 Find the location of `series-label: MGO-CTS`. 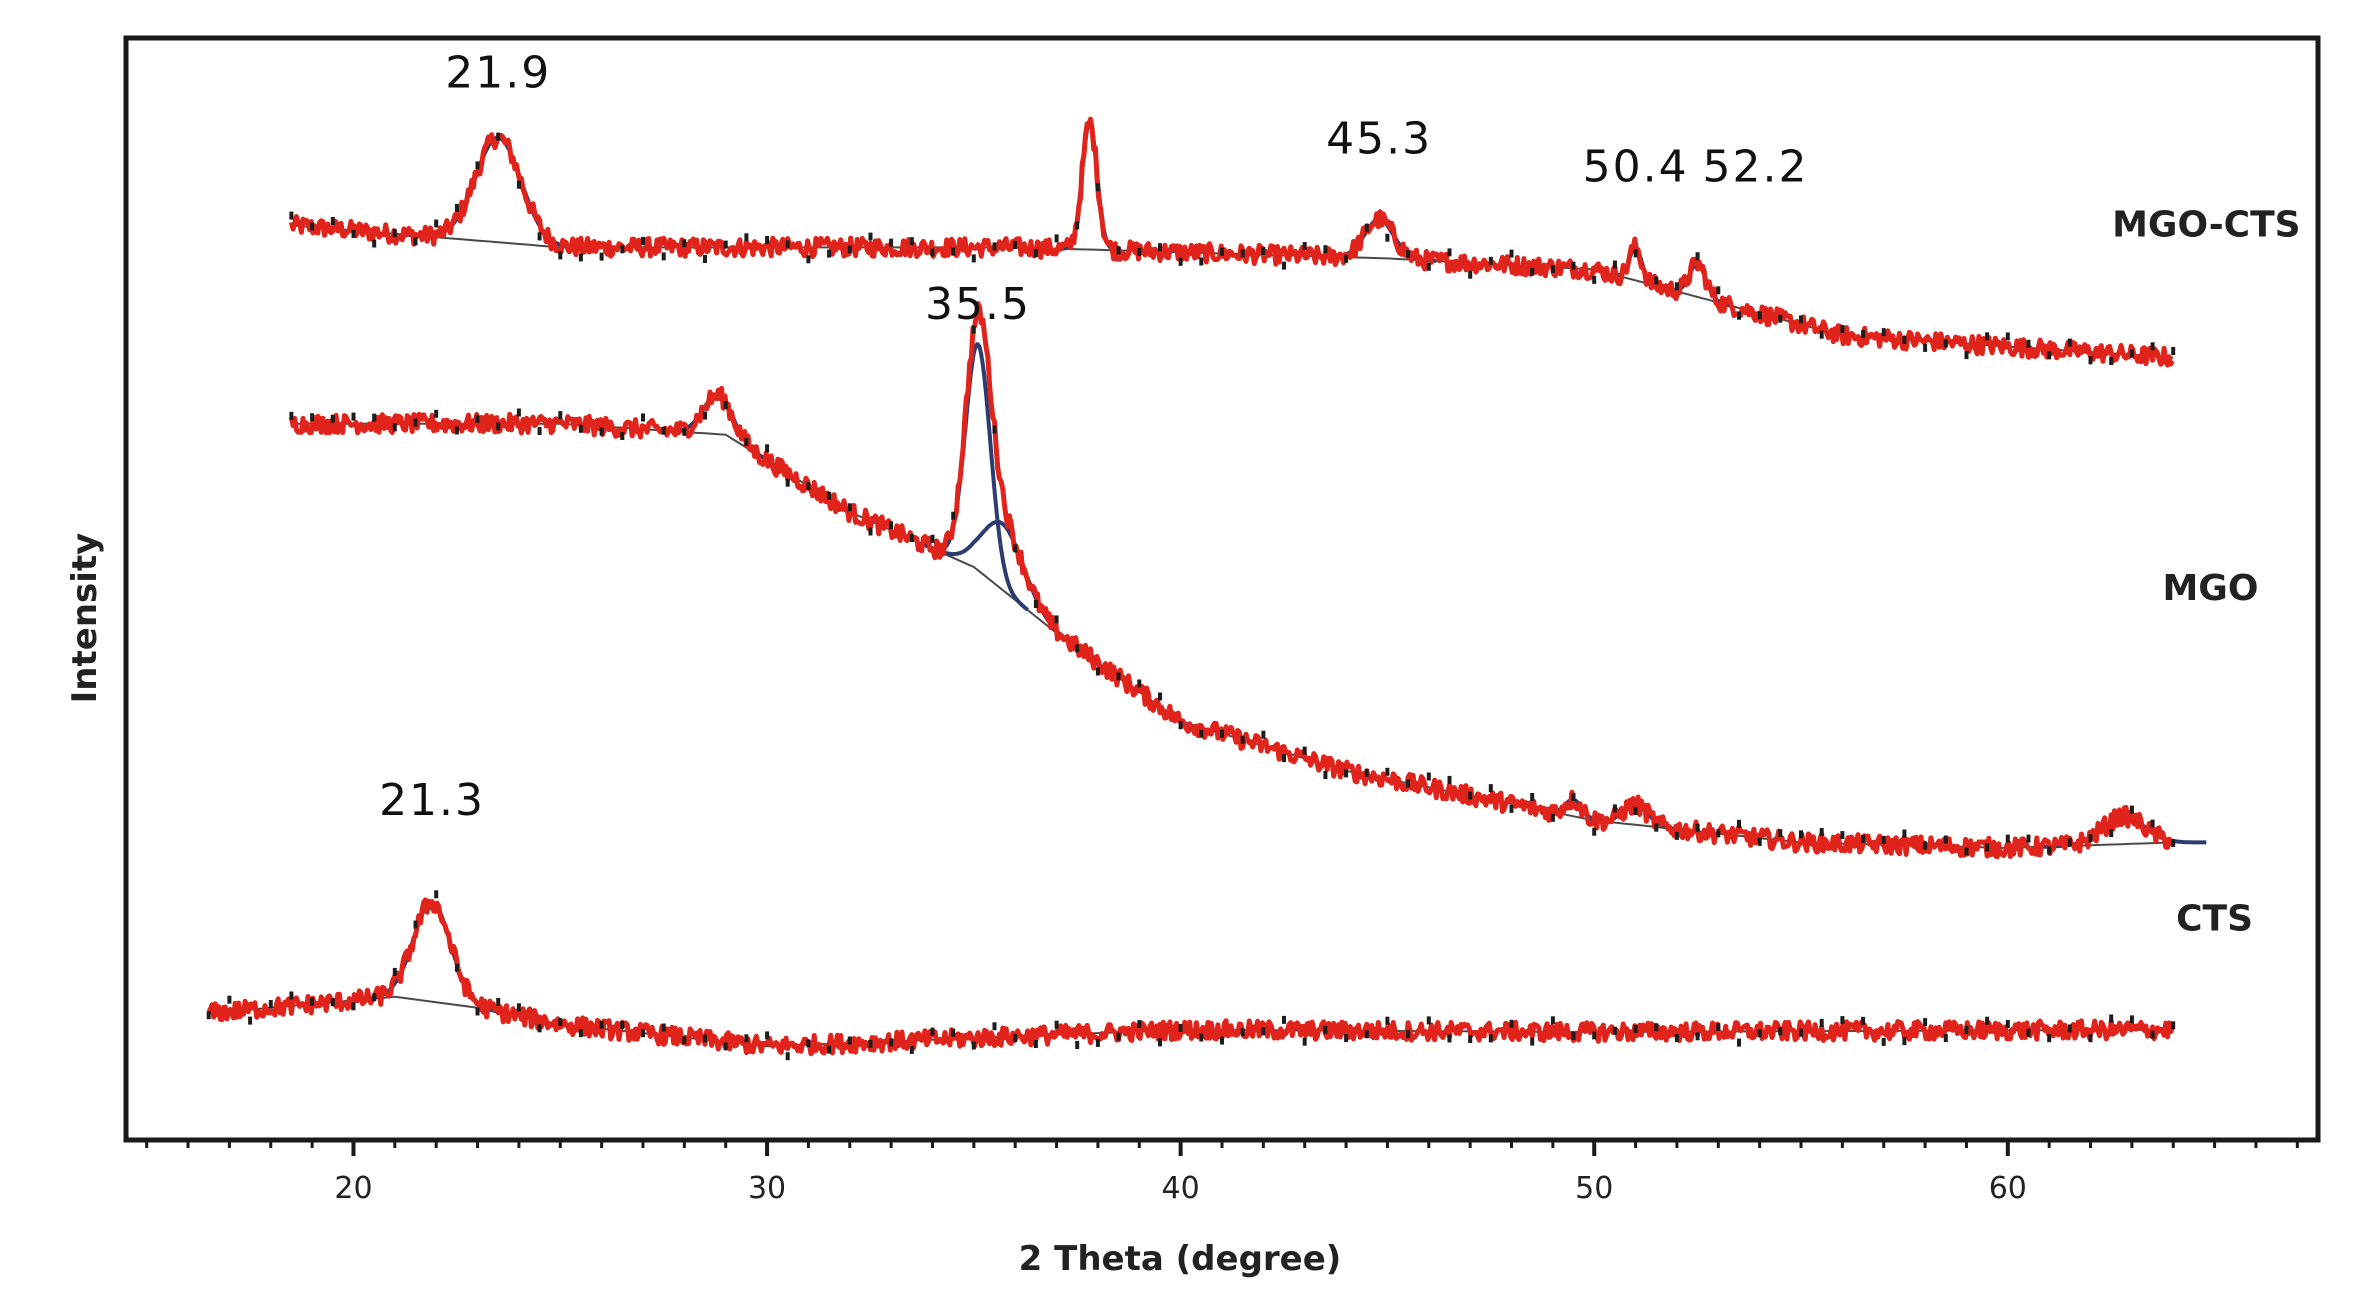

series-label: MGO-CTS is located at coordinates (2206, 224).